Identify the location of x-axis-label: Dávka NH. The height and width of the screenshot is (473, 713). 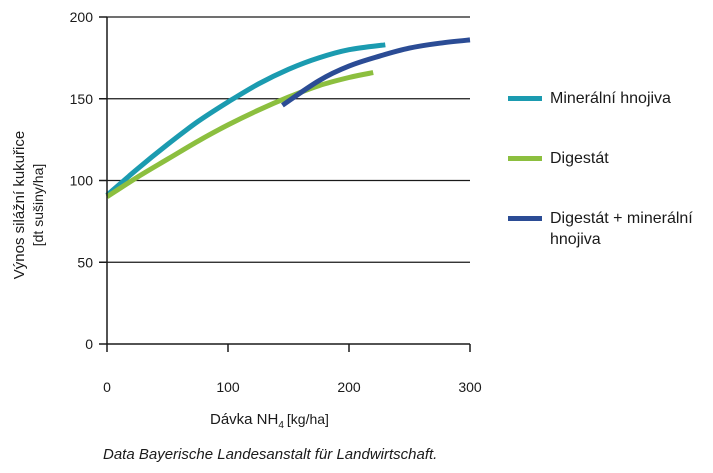
(244, 419).